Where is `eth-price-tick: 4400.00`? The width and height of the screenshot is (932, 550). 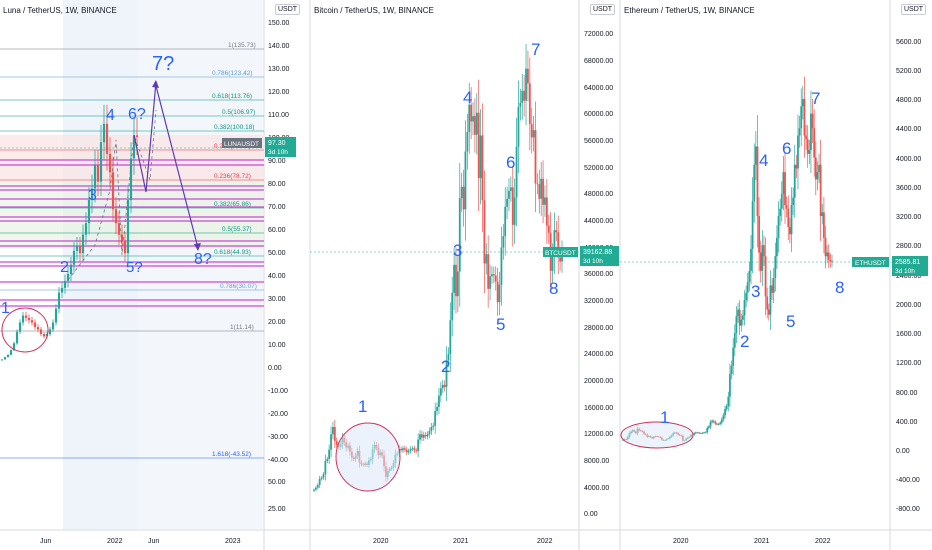 eth-price-tick: 4400.00 is located at coordinates (908, 129).